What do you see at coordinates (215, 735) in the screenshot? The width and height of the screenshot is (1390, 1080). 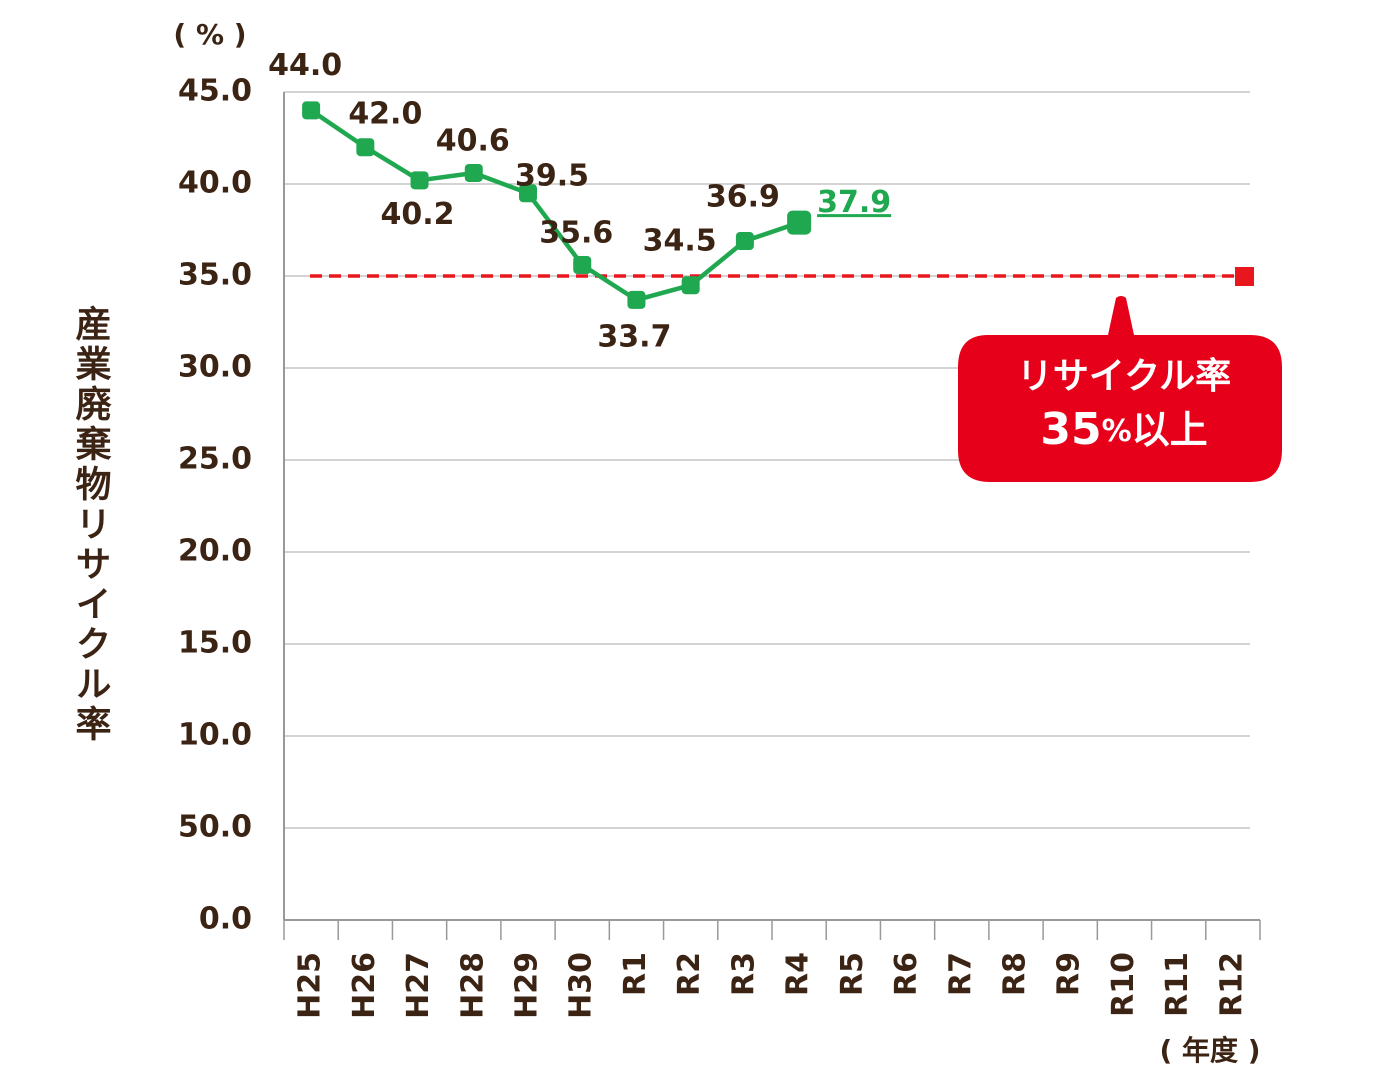 I see `y-tick-label: 10.0` at bounding box center [215, 735].